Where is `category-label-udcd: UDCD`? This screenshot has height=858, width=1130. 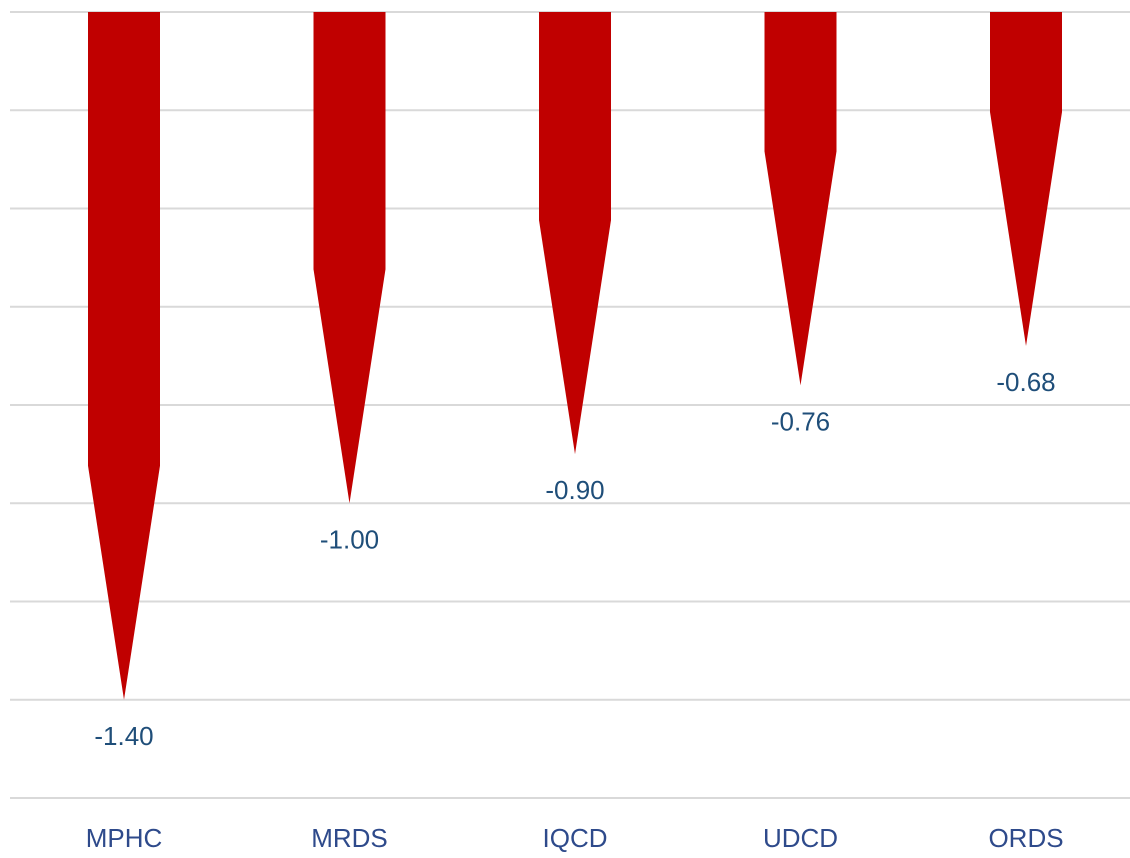
category-label-udcd: UDCD is located at coordinates (800, 838).